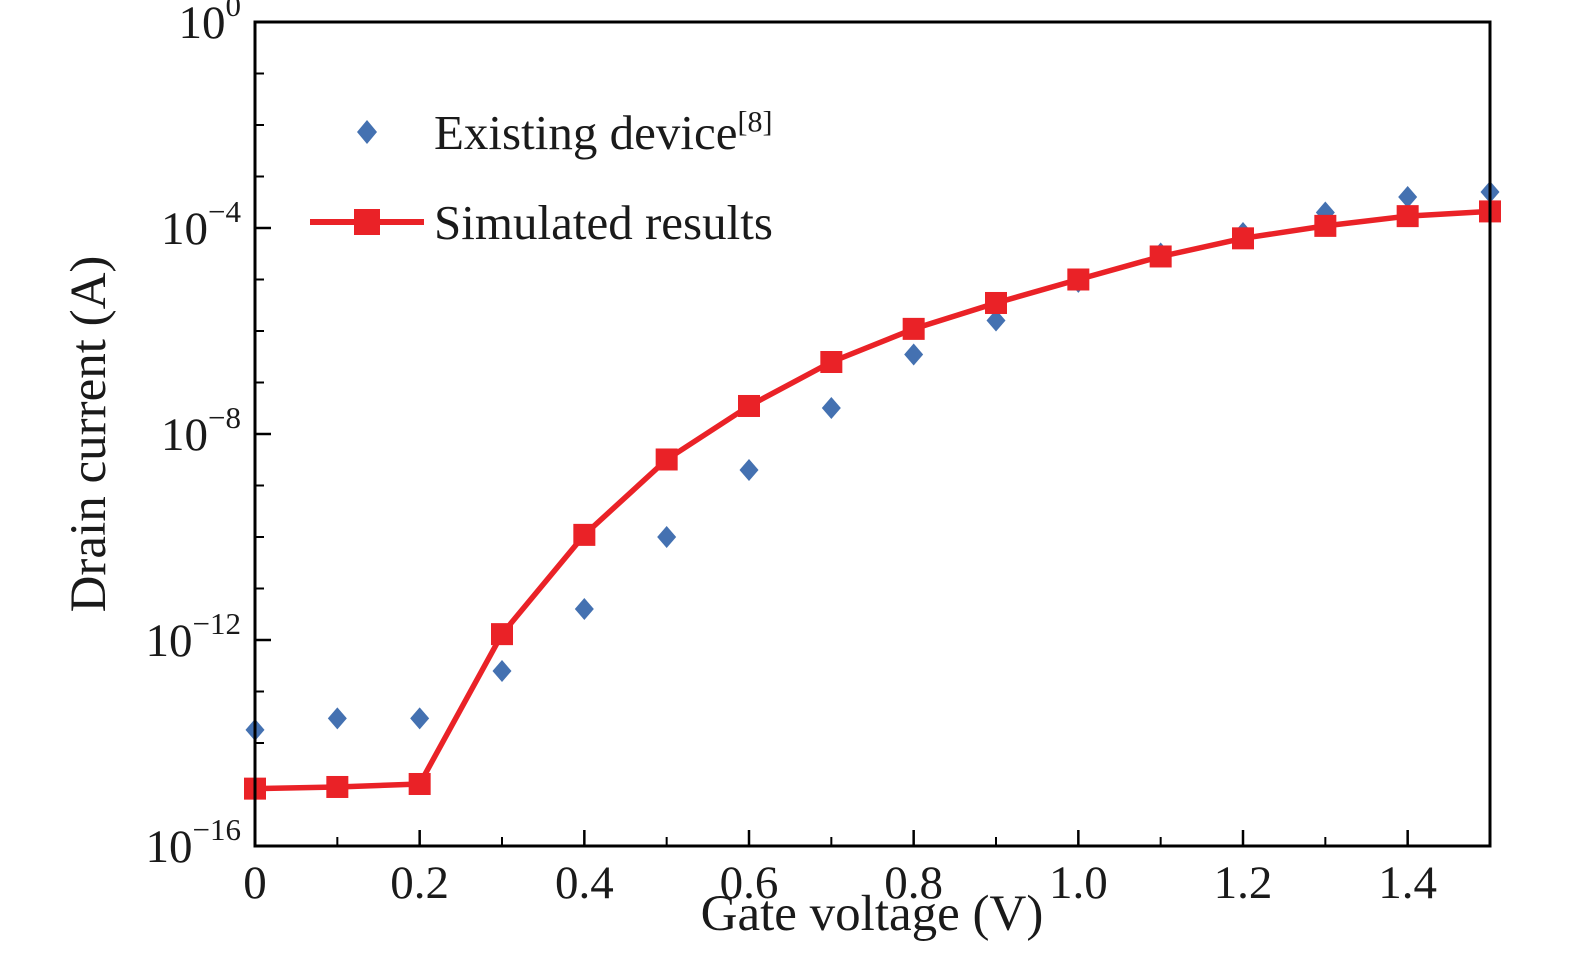 The height and width of the screenshot is (961, 1575). What do you see at coordinates (367, 132) in the screenshot?
I see `diamond-marker-icon` at bounding box center [367, 132].